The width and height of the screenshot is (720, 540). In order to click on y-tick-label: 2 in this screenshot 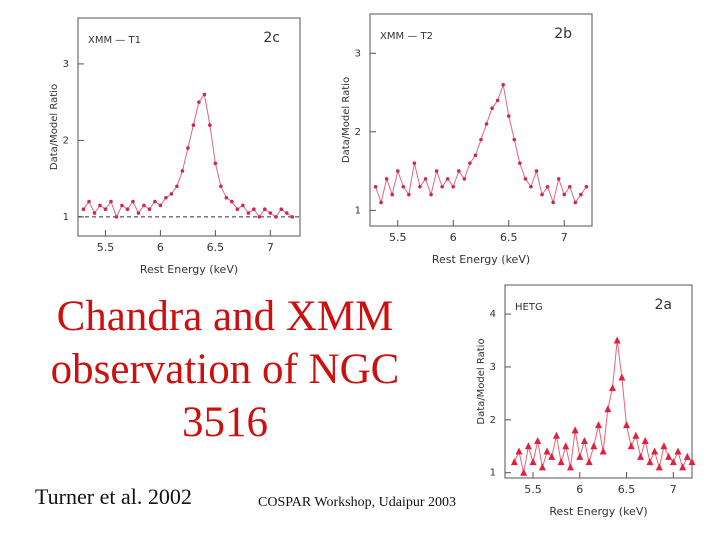, I will do `click(66, 140)`.